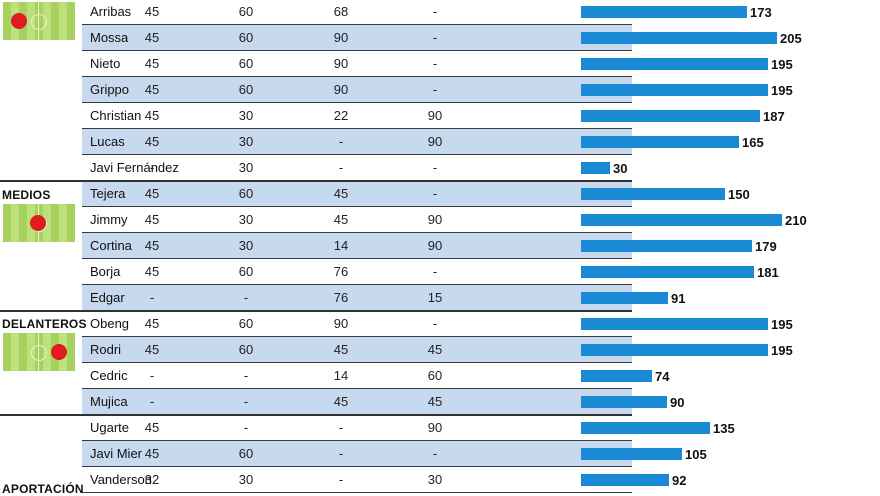  Describe the element at coordinates (105, 63) in the screenshot. I see `player-name: Nieto` at that location.